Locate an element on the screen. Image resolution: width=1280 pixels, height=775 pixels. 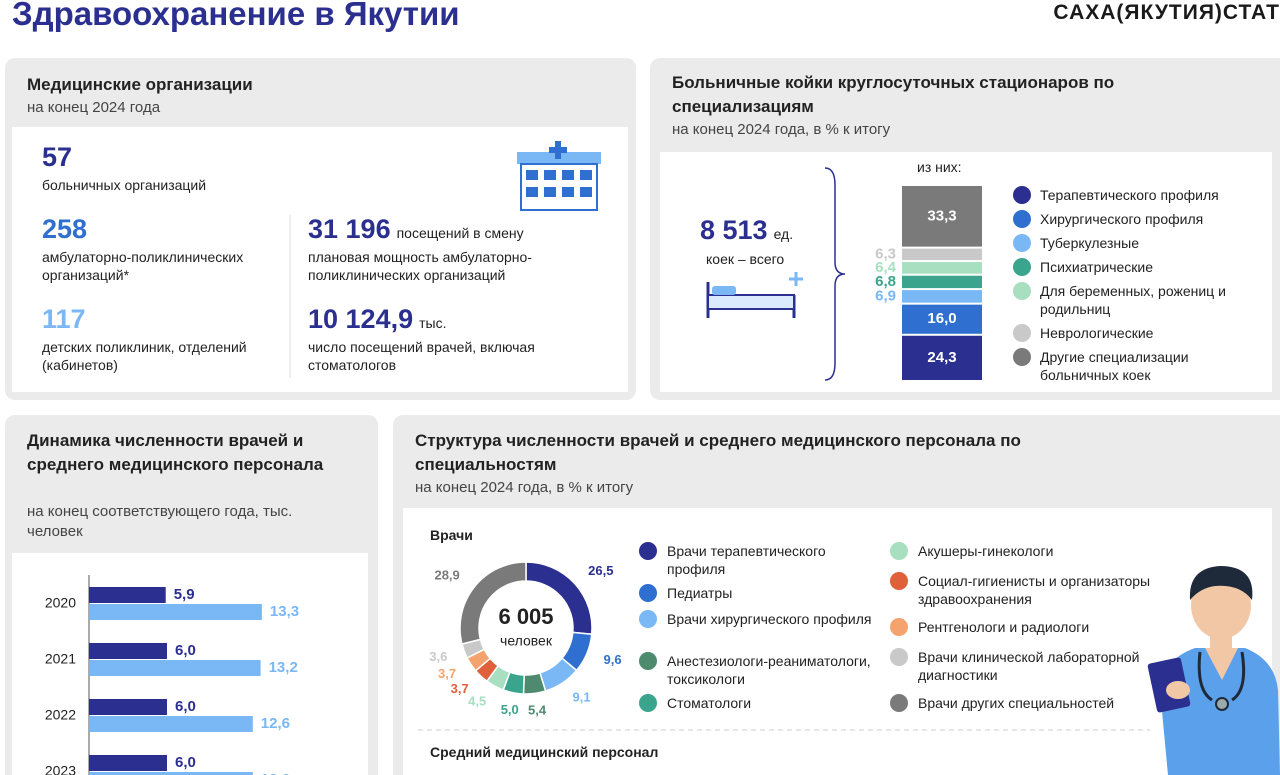
value-label: 5,9 is located at coordinates (184, 594).